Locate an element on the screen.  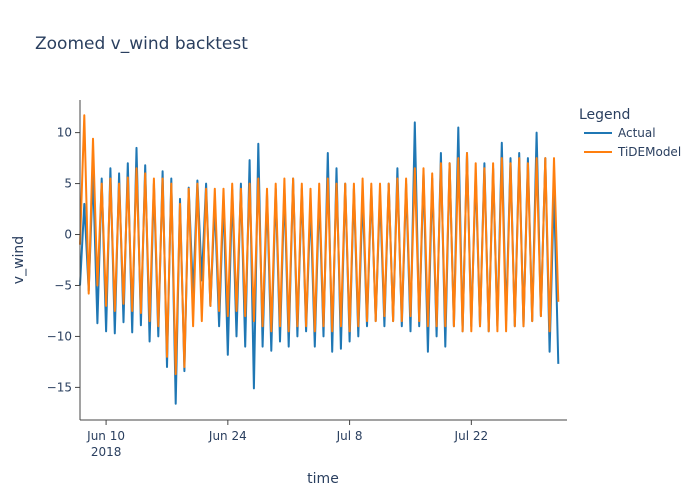
legend-label-tidemodel: TiDEModel is located at coordinates (649, 152).